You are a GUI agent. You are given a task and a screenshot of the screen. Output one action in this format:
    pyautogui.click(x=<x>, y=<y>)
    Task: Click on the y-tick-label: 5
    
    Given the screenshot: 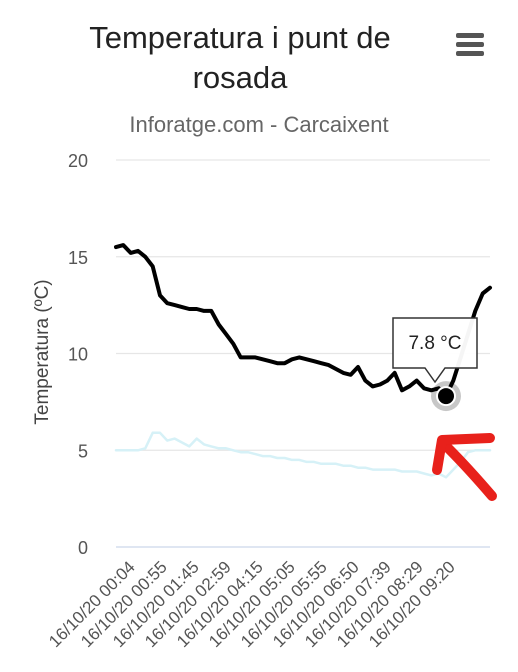 What is the action you would take?
    pyautogui.click(x=83, y=451)
    